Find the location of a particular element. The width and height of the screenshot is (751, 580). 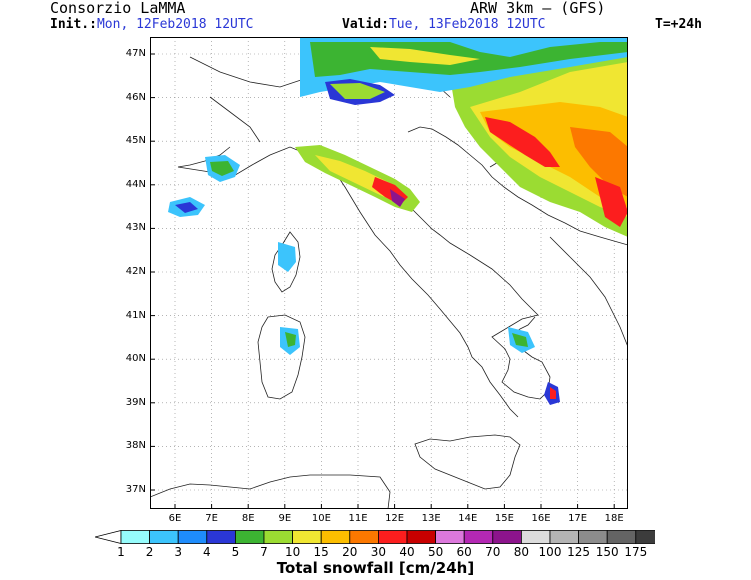

lat-label: 37N is located at coordinates (135, 489).